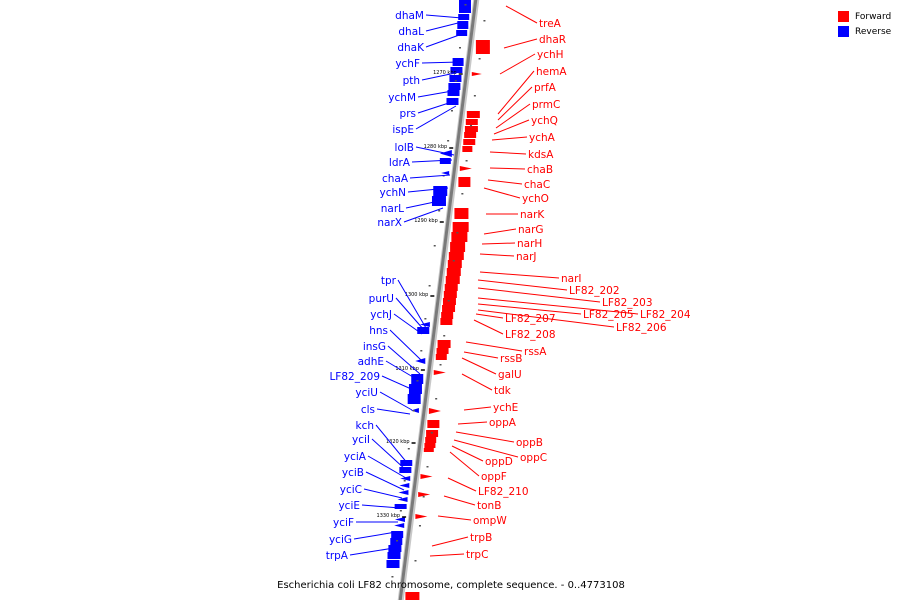 This screenshot has height=600, width=900. What do you see at coordinates (381, 315) in the screenshot?
I see `gene-label: ychJ` at bounding box center [381, 315].